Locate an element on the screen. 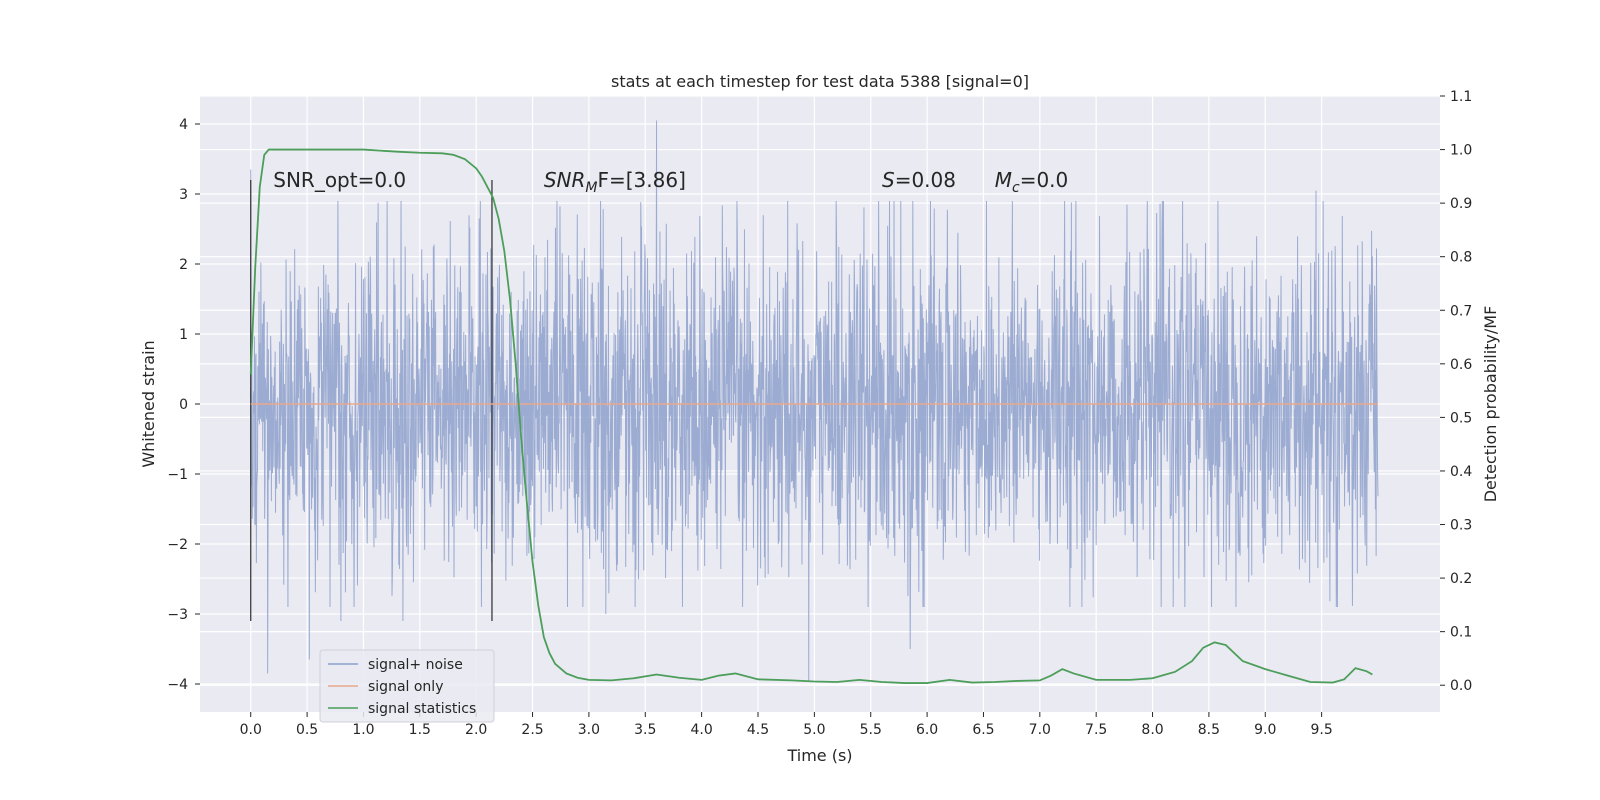  annotation-prefix: SNR_opt=0.0 is located at coordinates (339, 180).